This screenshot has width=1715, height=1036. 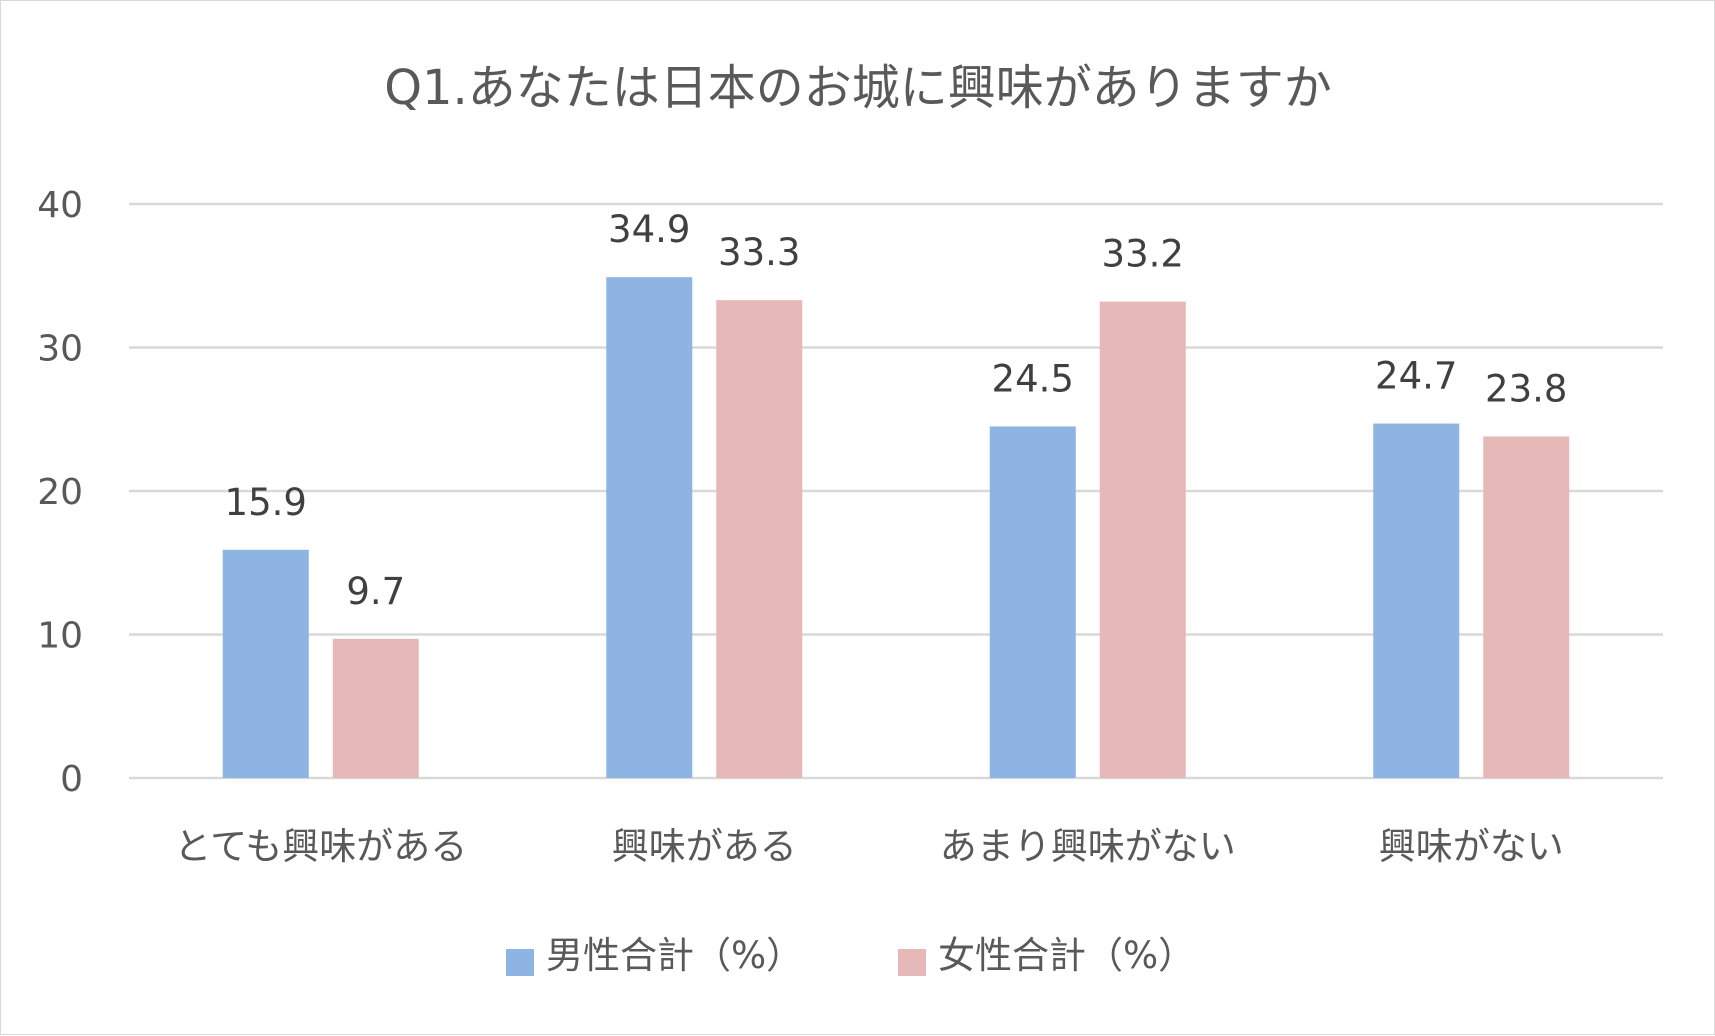 I want to click on chart-title: Q1.あなたは日本のお城に興味がありますか, so click(x=858, y=88).